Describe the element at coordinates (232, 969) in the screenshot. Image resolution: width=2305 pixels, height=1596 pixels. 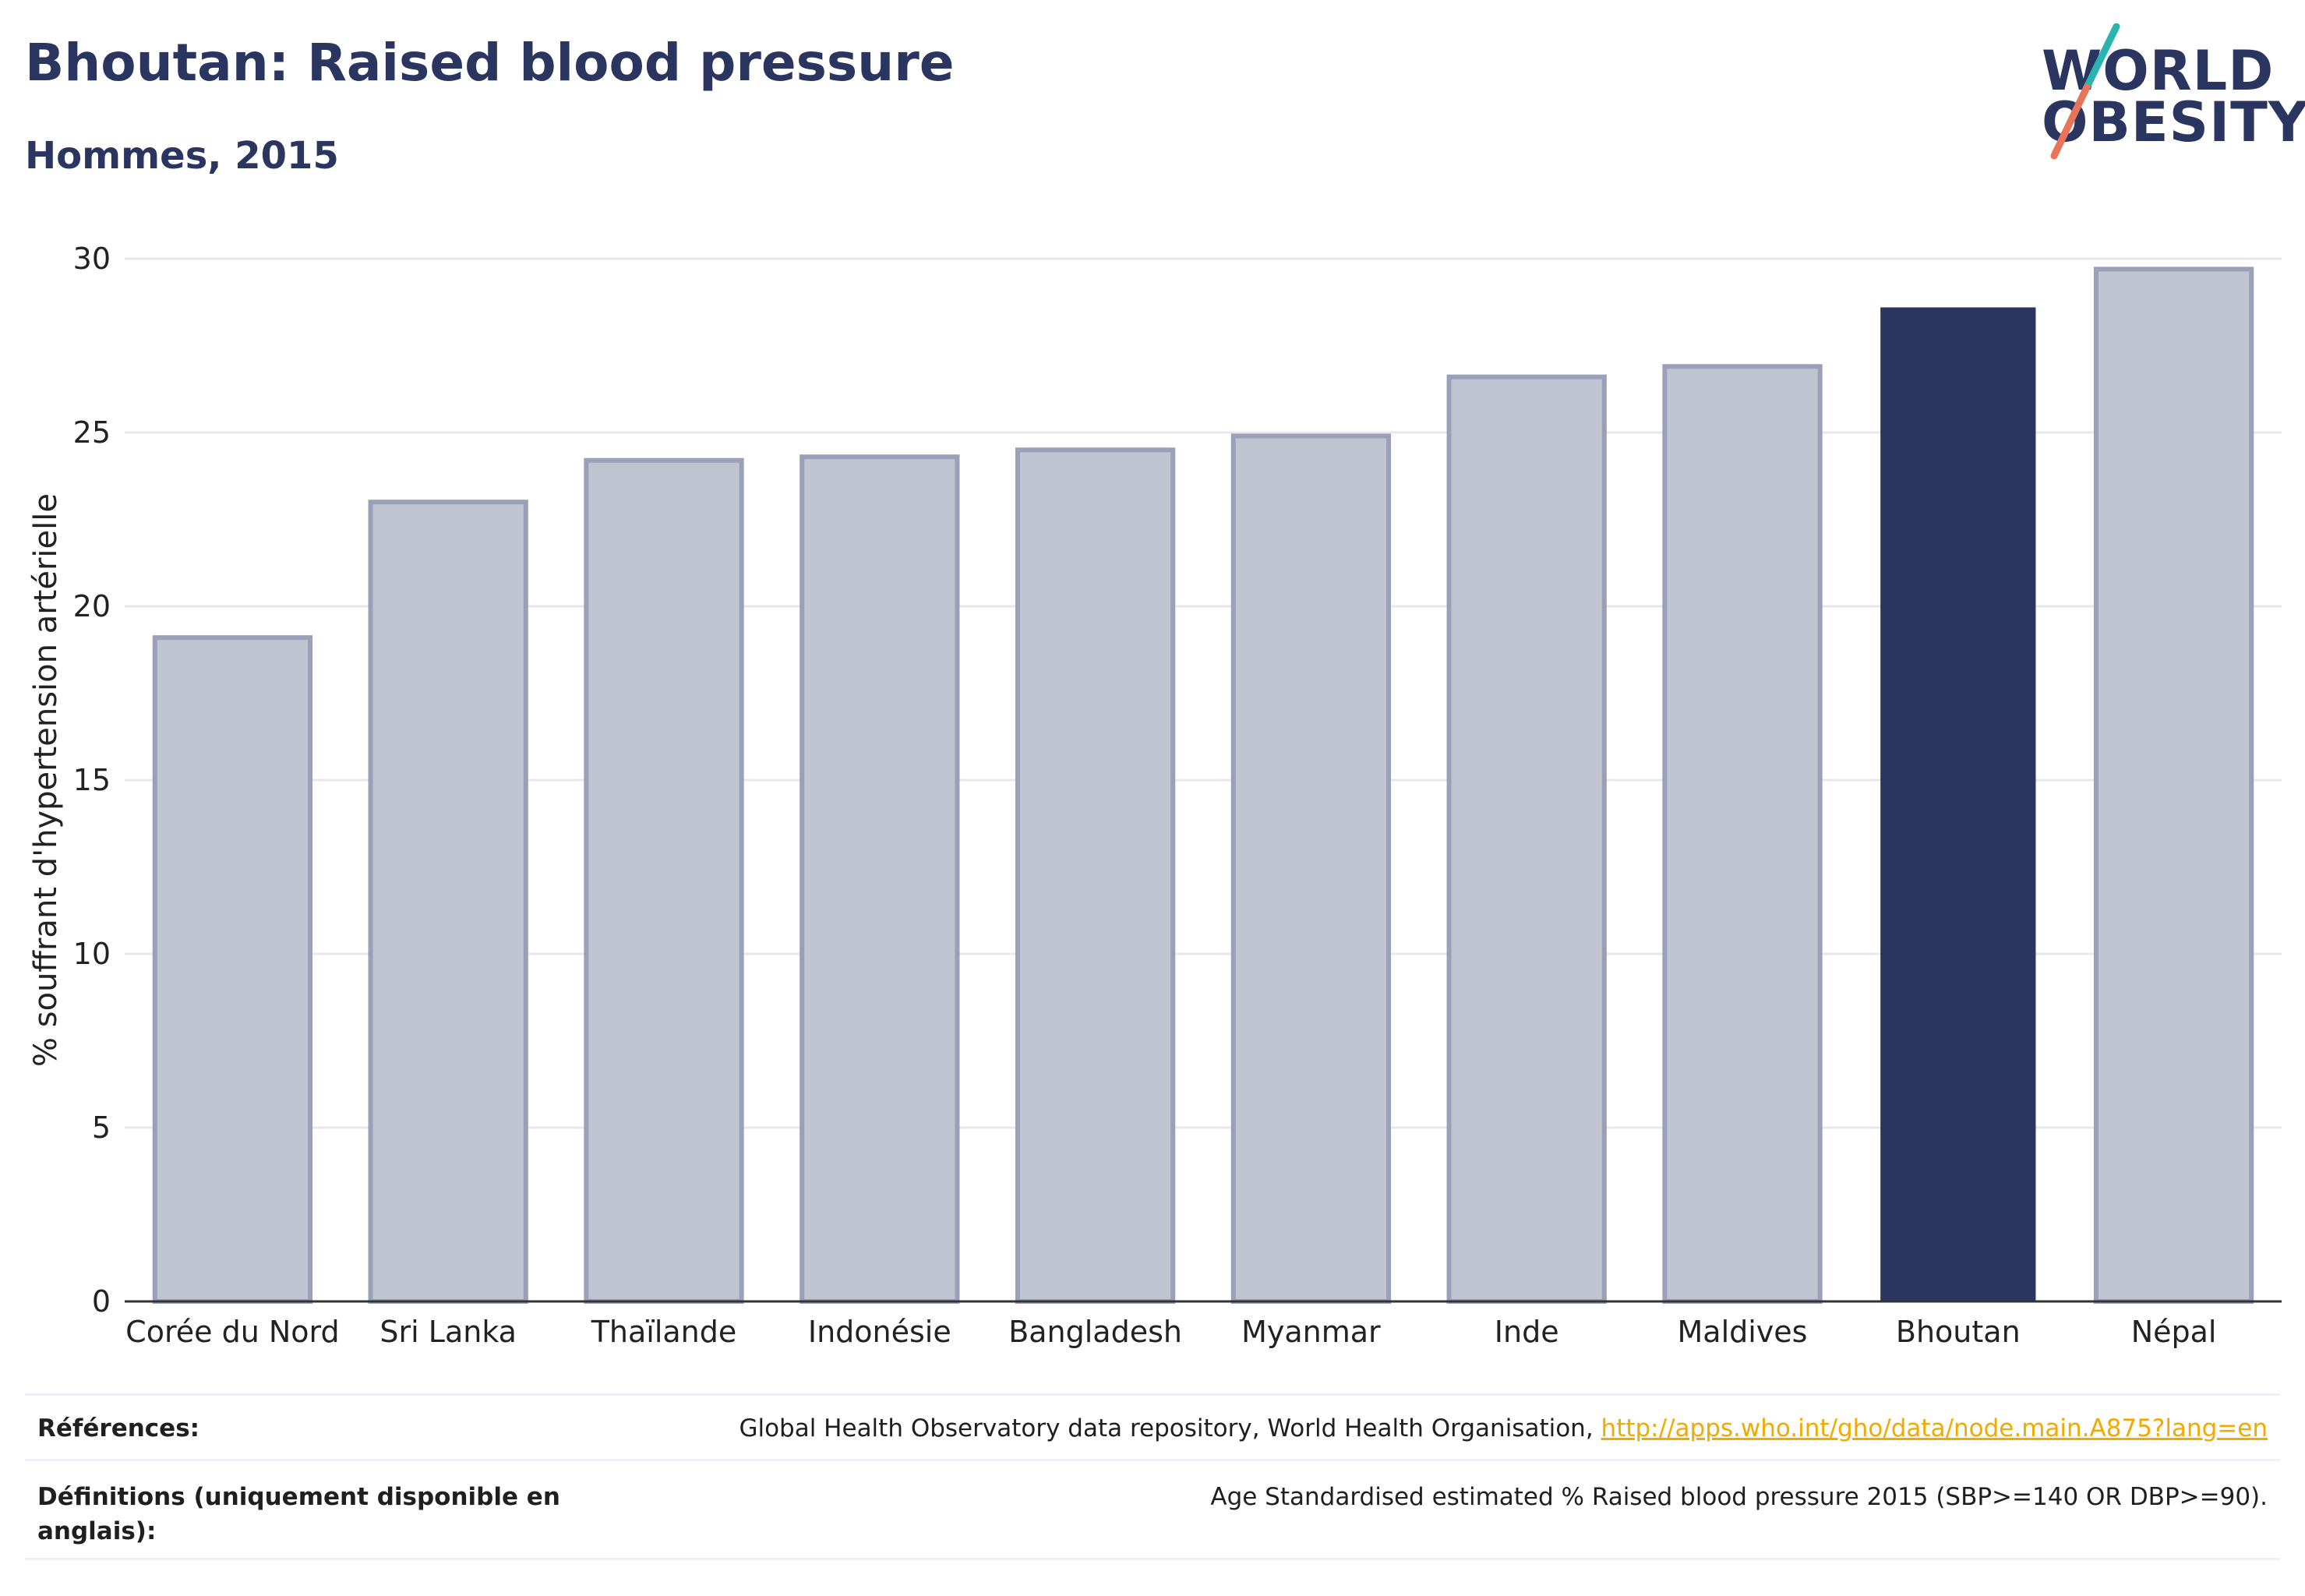
I see `bar-cor-e-du-nord` at that location.